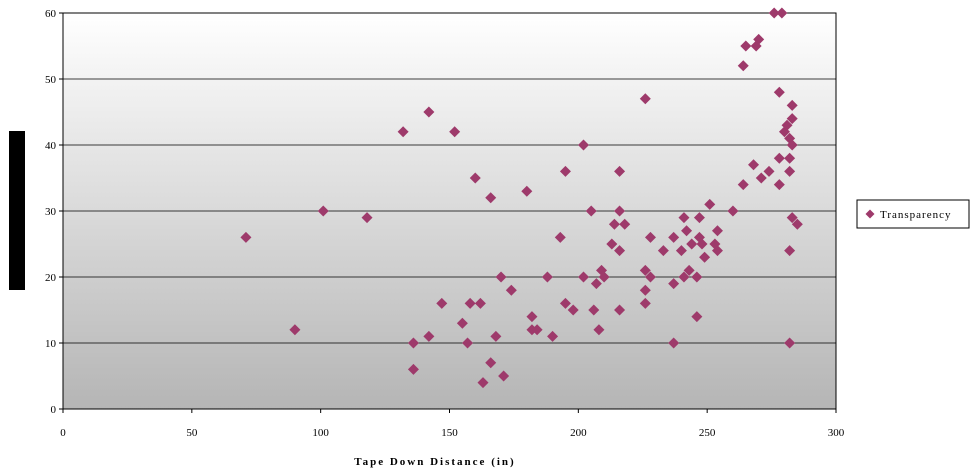  Describe the element at coordinates (51, 146) in the screenshot. I see `y-tick-label: 40` at that location.